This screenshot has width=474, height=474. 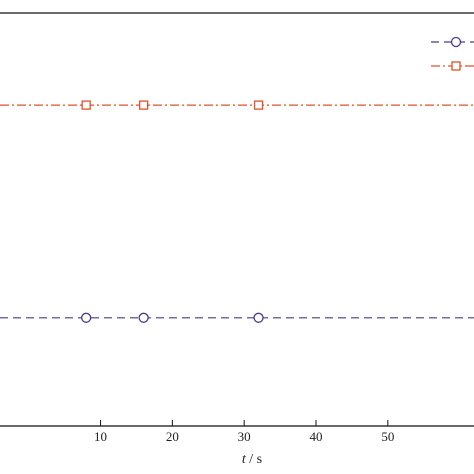 I want to click on legend, so click(x=452, y=53).